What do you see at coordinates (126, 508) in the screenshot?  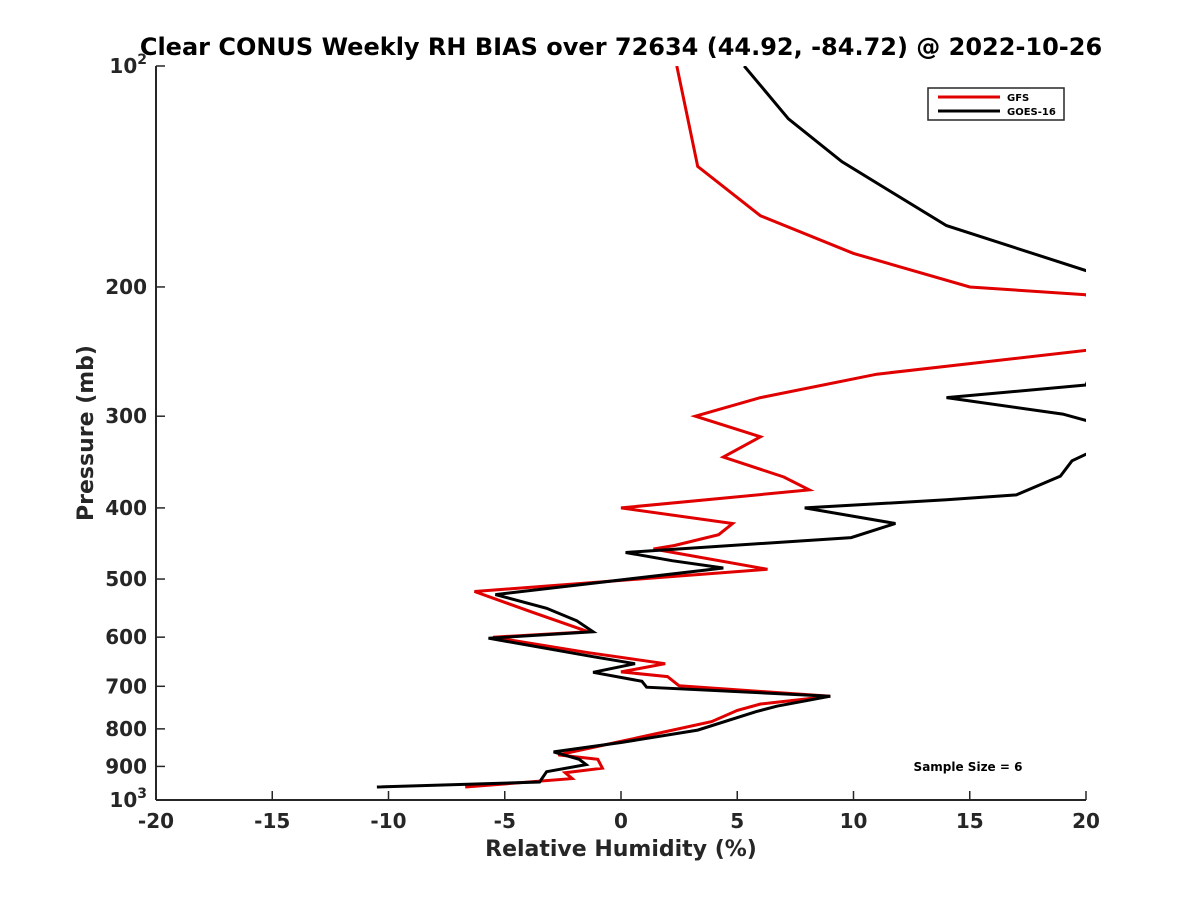 I see `y-tick-label: 400` at bounding box center [126, 508].